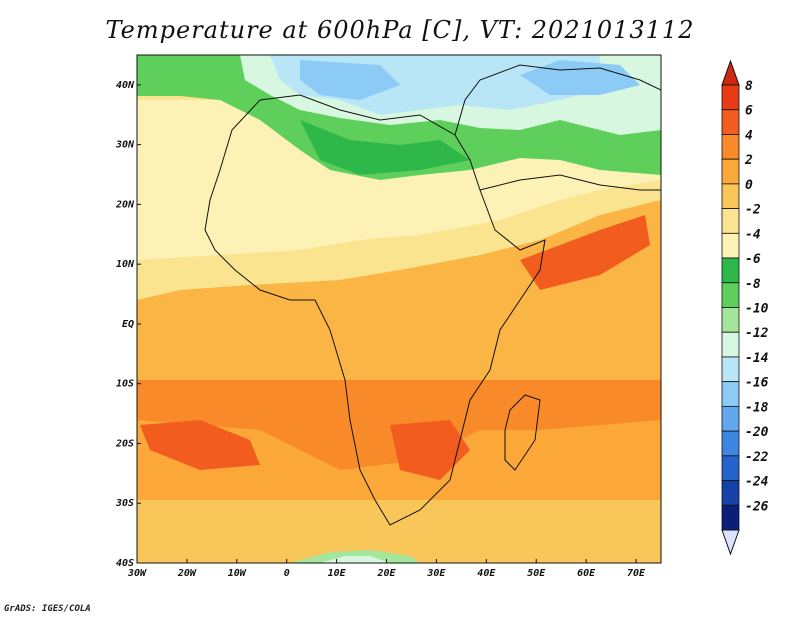  What do you see at coordinates (125, 264) in the screenshot?
I see `lat-tick-label: 10N` at bounding box center [125, 264].